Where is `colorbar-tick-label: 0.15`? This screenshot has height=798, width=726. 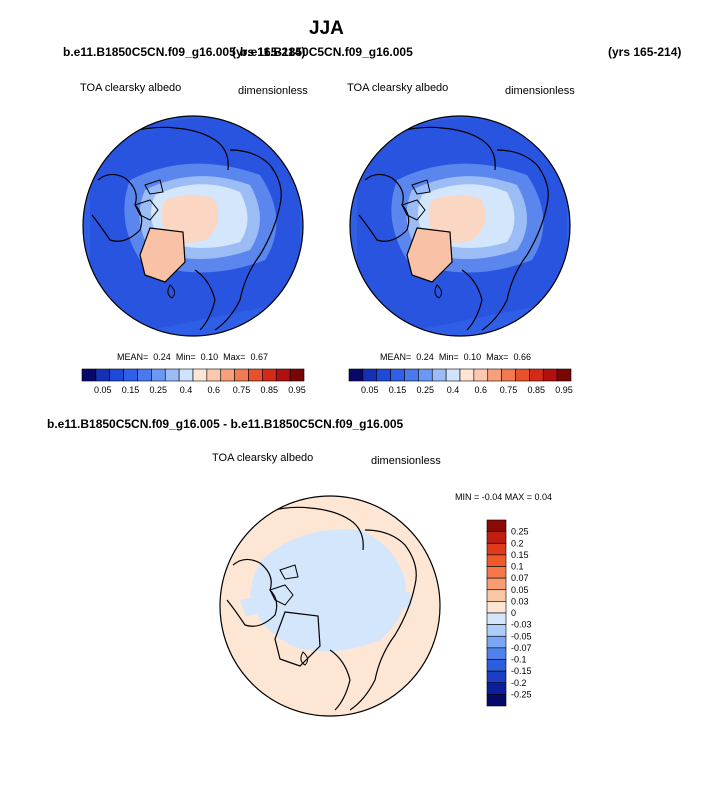
colorbar-tick-label: 0.15 is located at coordinates (398, 390).